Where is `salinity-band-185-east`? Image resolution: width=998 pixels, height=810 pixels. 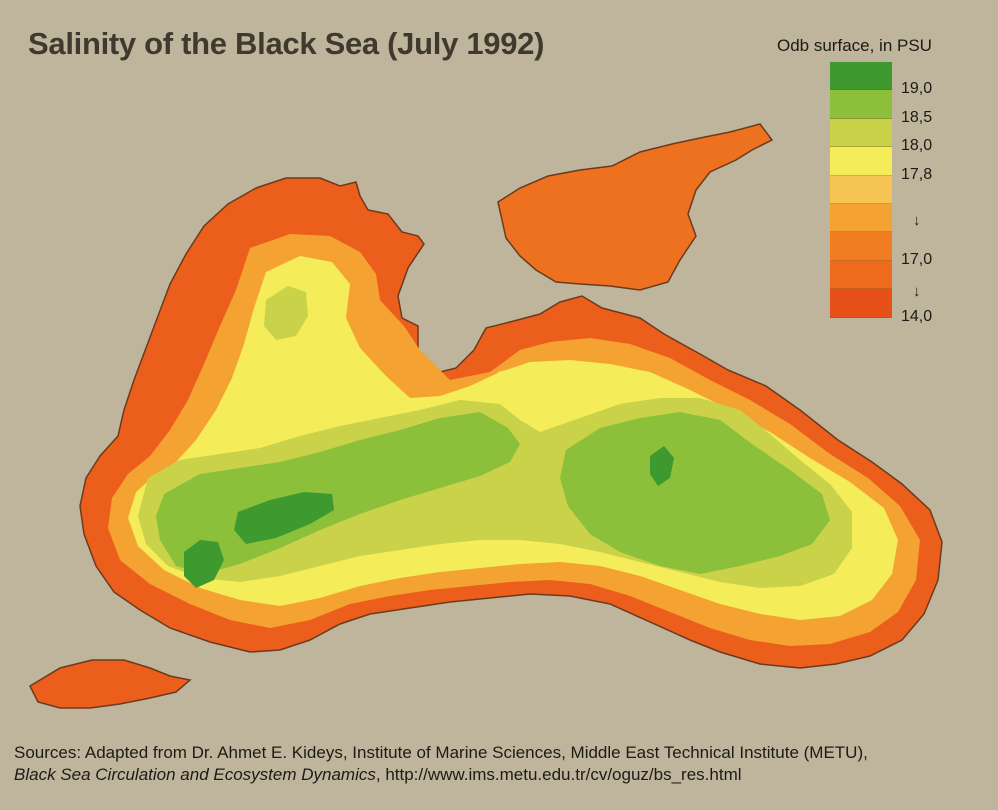
salinity-band-185-east is located at coordinates (695, 493).